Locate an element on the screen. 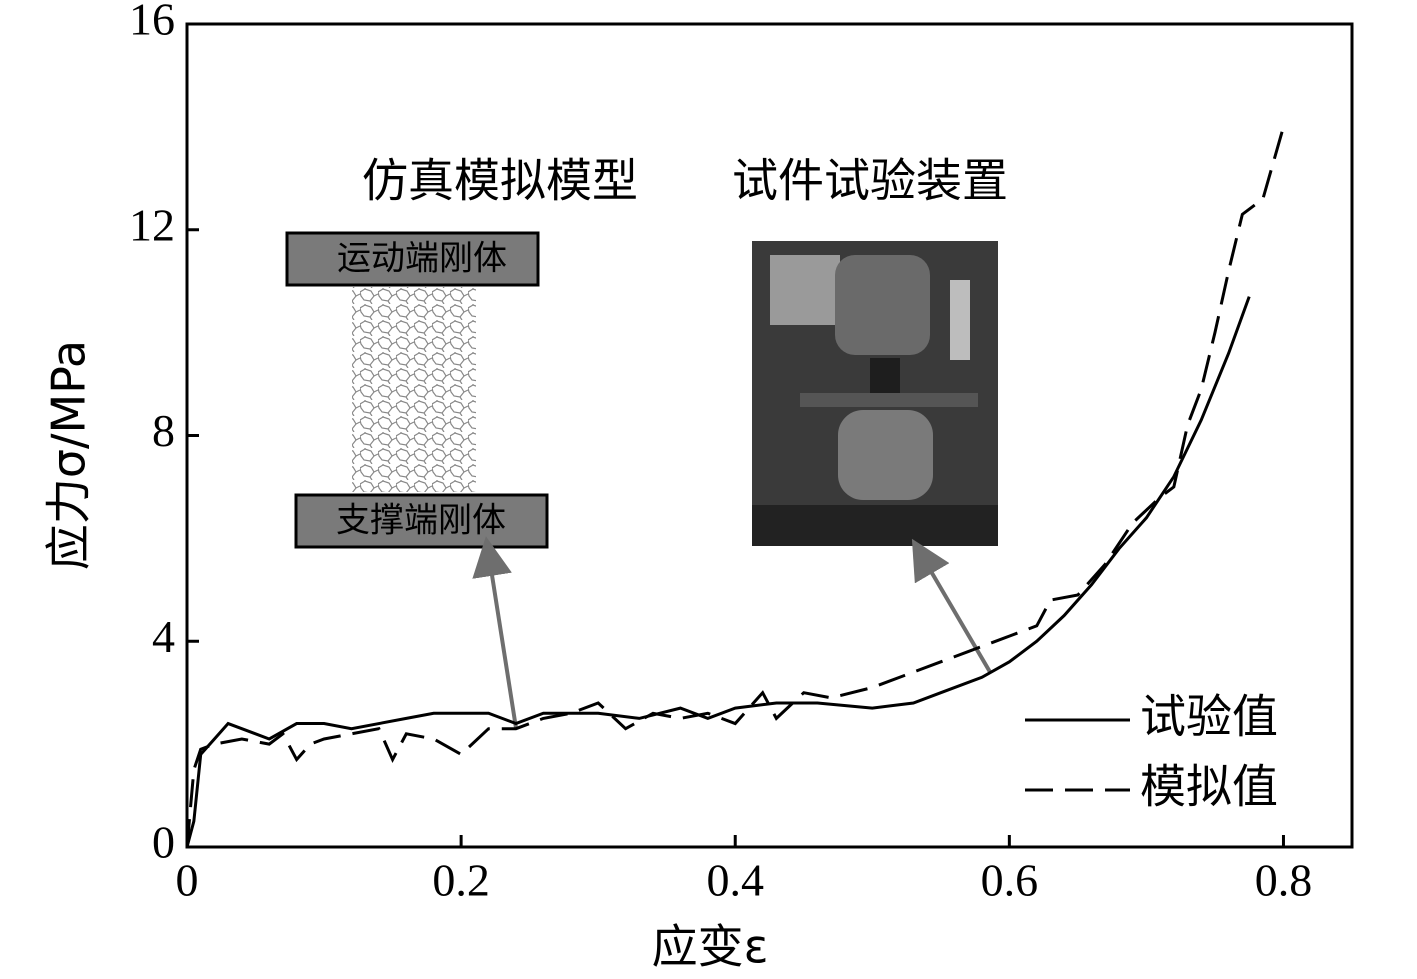  y-tick-label: 16 is located at coordinates (152, 22).